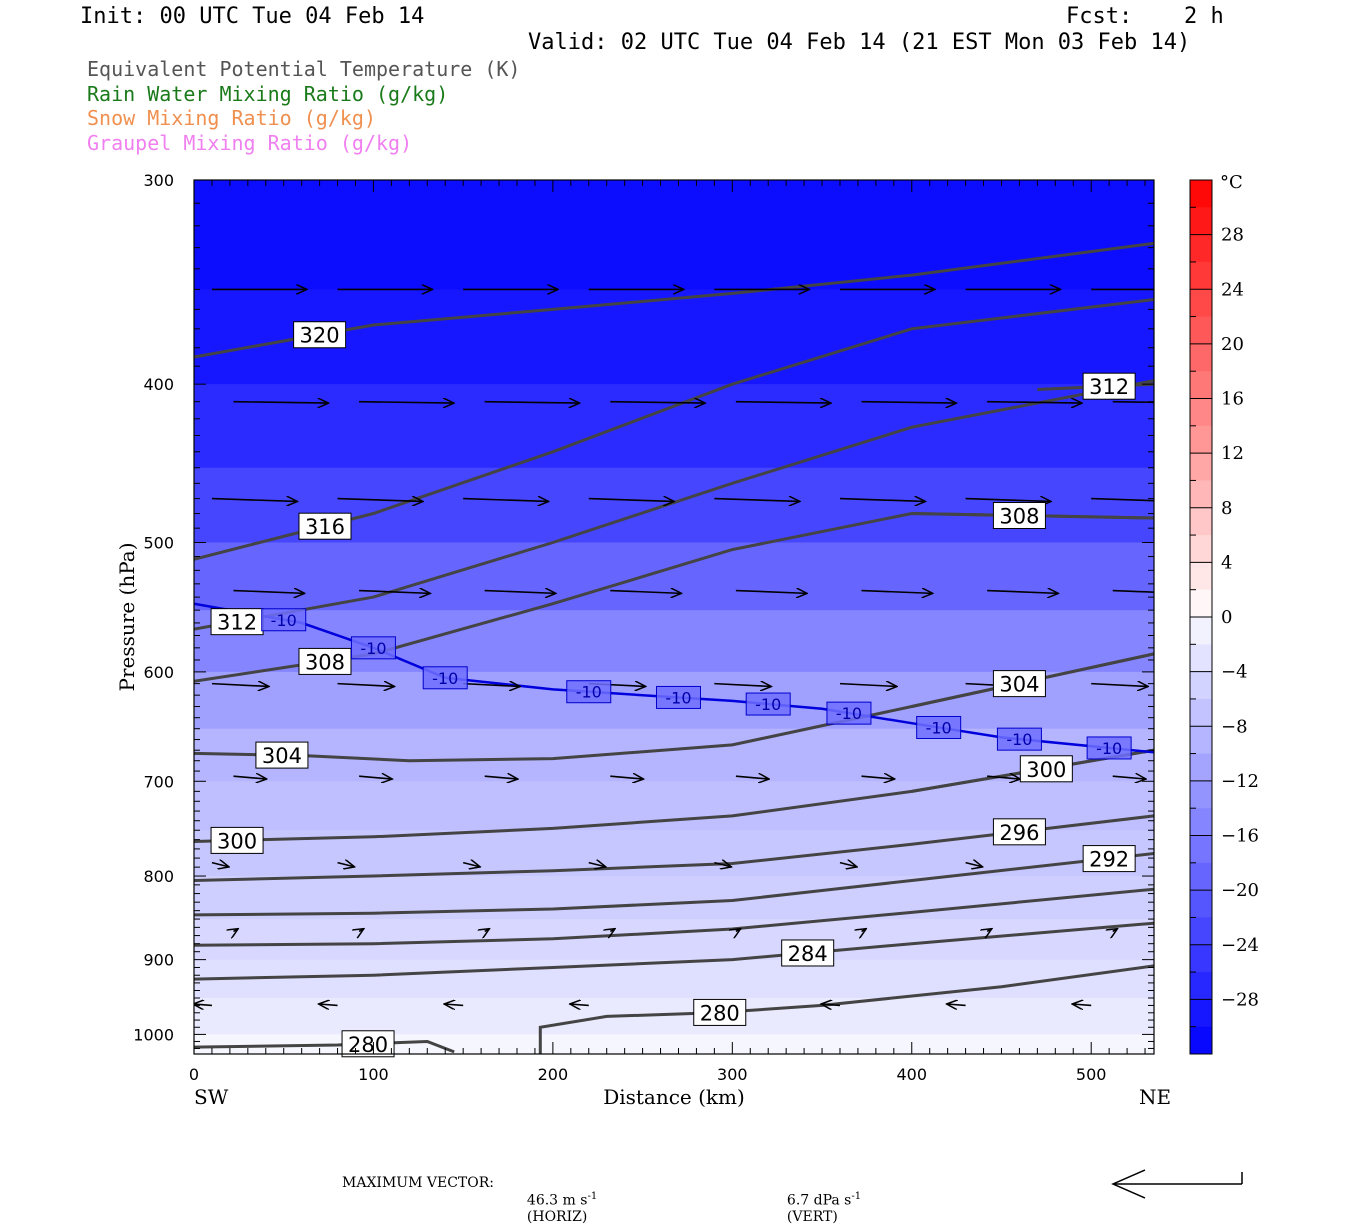 The image size is (1350, 1225). I want to click on y-tick-label: 700, so click(158, 781).